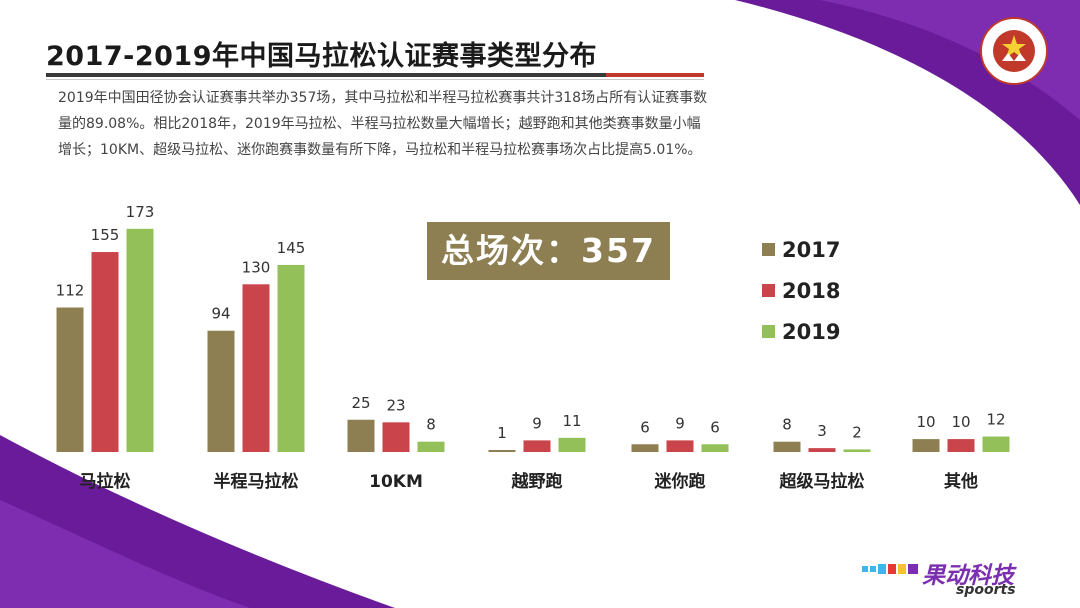 Image resolution: width=1080 pixels, height=608 pixels. I want to click on legend-swatch-2017, so click(768, 249).